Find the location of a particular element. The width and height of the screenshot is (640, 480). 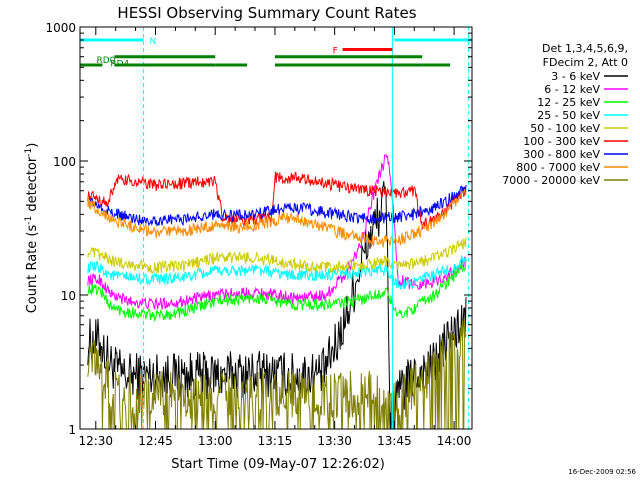

x-tick-label-3: 13:15 is located at coordinates (275, 441).